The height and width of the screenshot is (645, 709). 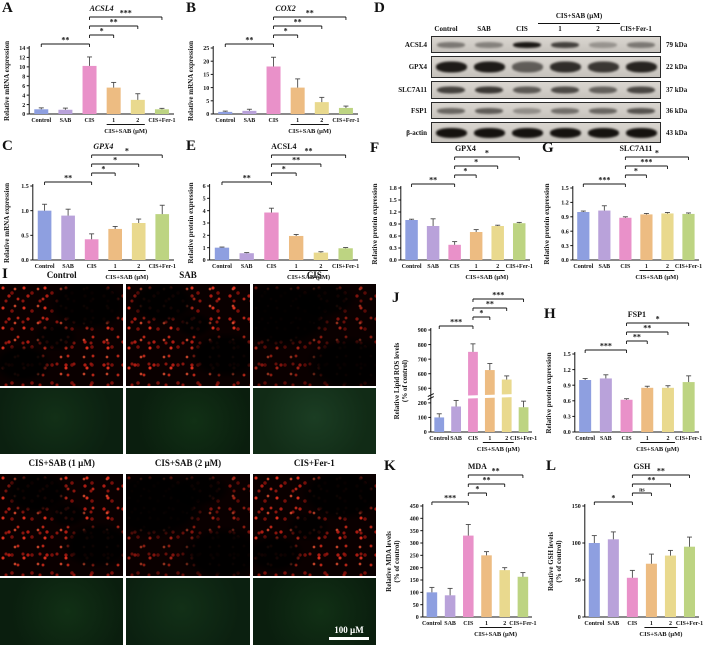 What do you see at coordinates (23, 96) in the screenshot?
I see `y-tick-label: 4` at bounding box center [23, 96].